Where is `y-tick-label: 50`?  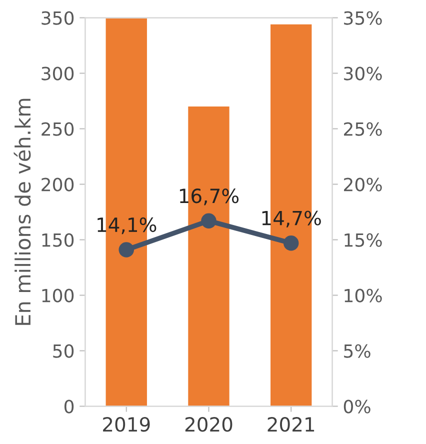 y-tick-label: 50 is located at coordinates (63, 351).